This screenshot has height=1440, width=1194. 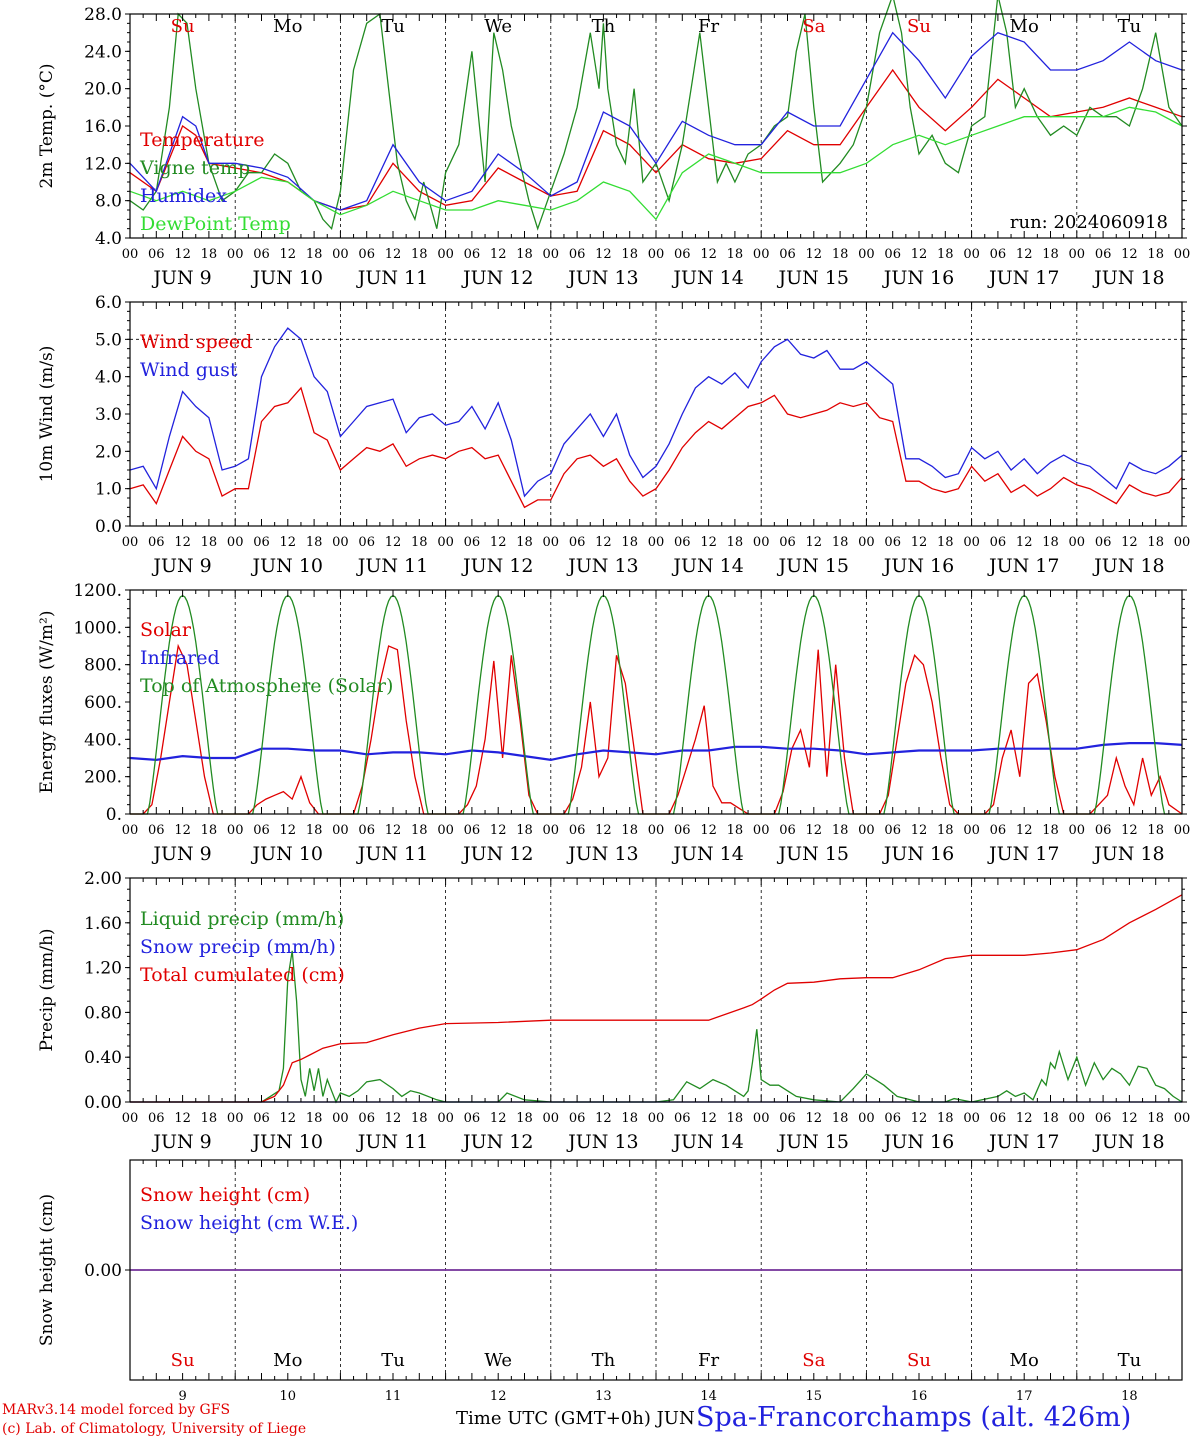 I want to click on weekday-label-bottom: Mo, so click(x=1024, y=1360).